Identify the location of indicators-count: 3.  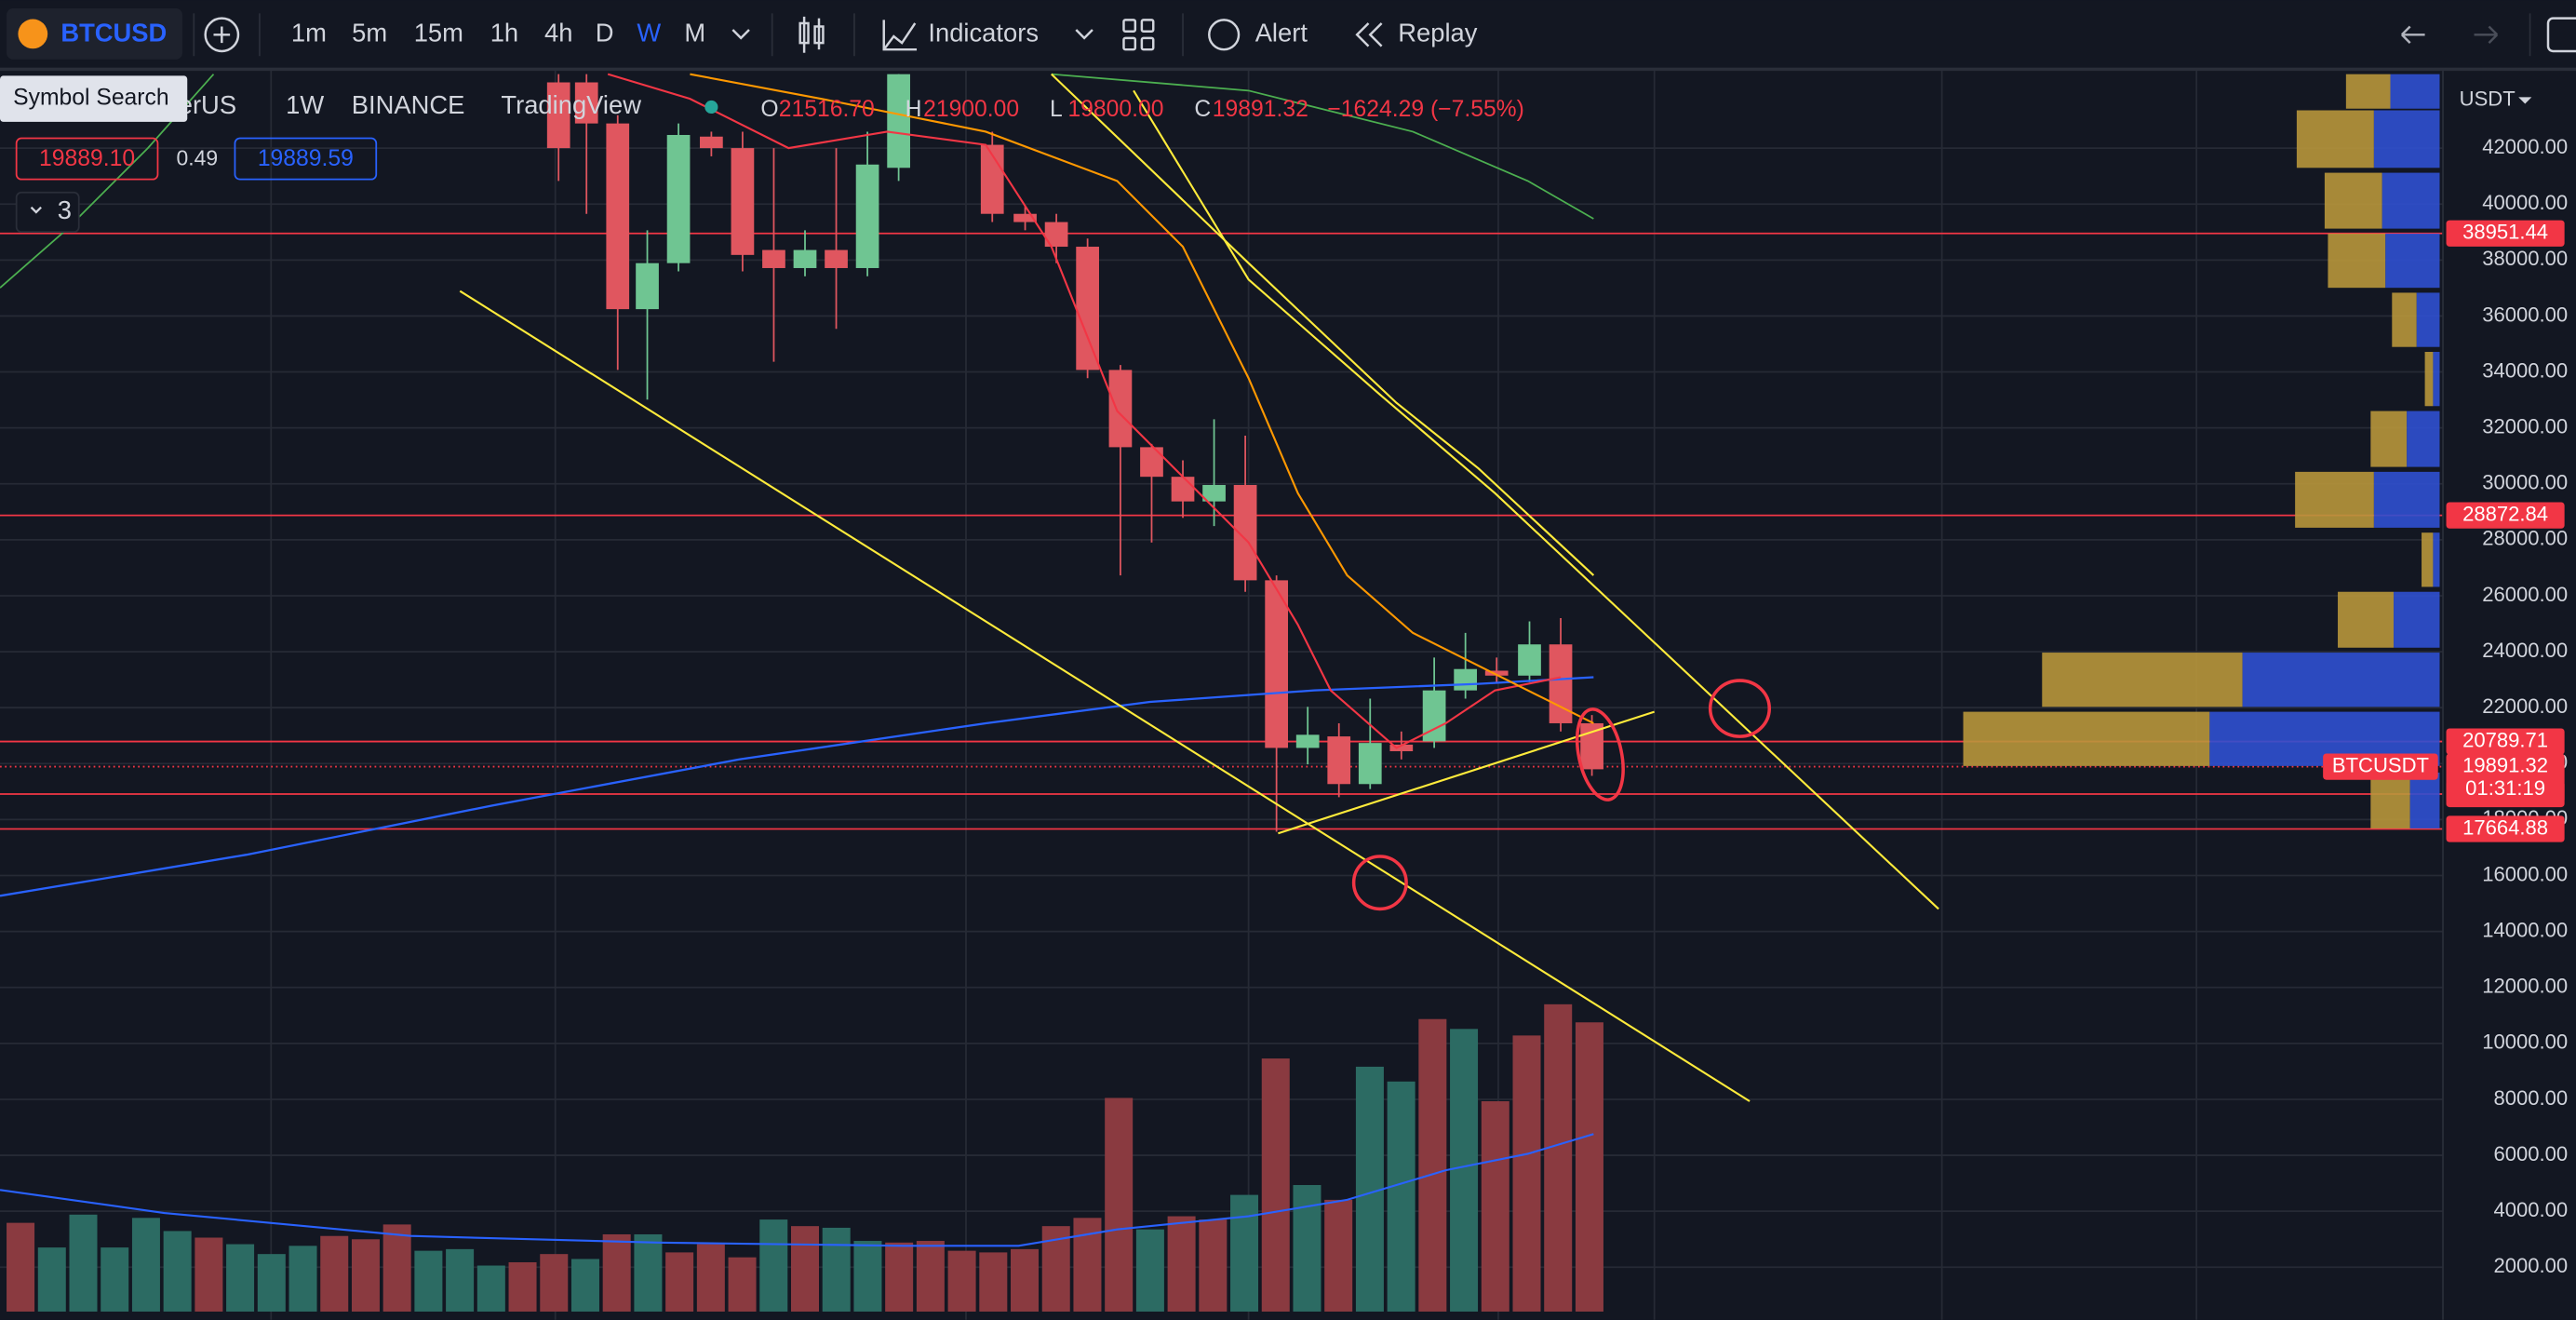
(65, 209).